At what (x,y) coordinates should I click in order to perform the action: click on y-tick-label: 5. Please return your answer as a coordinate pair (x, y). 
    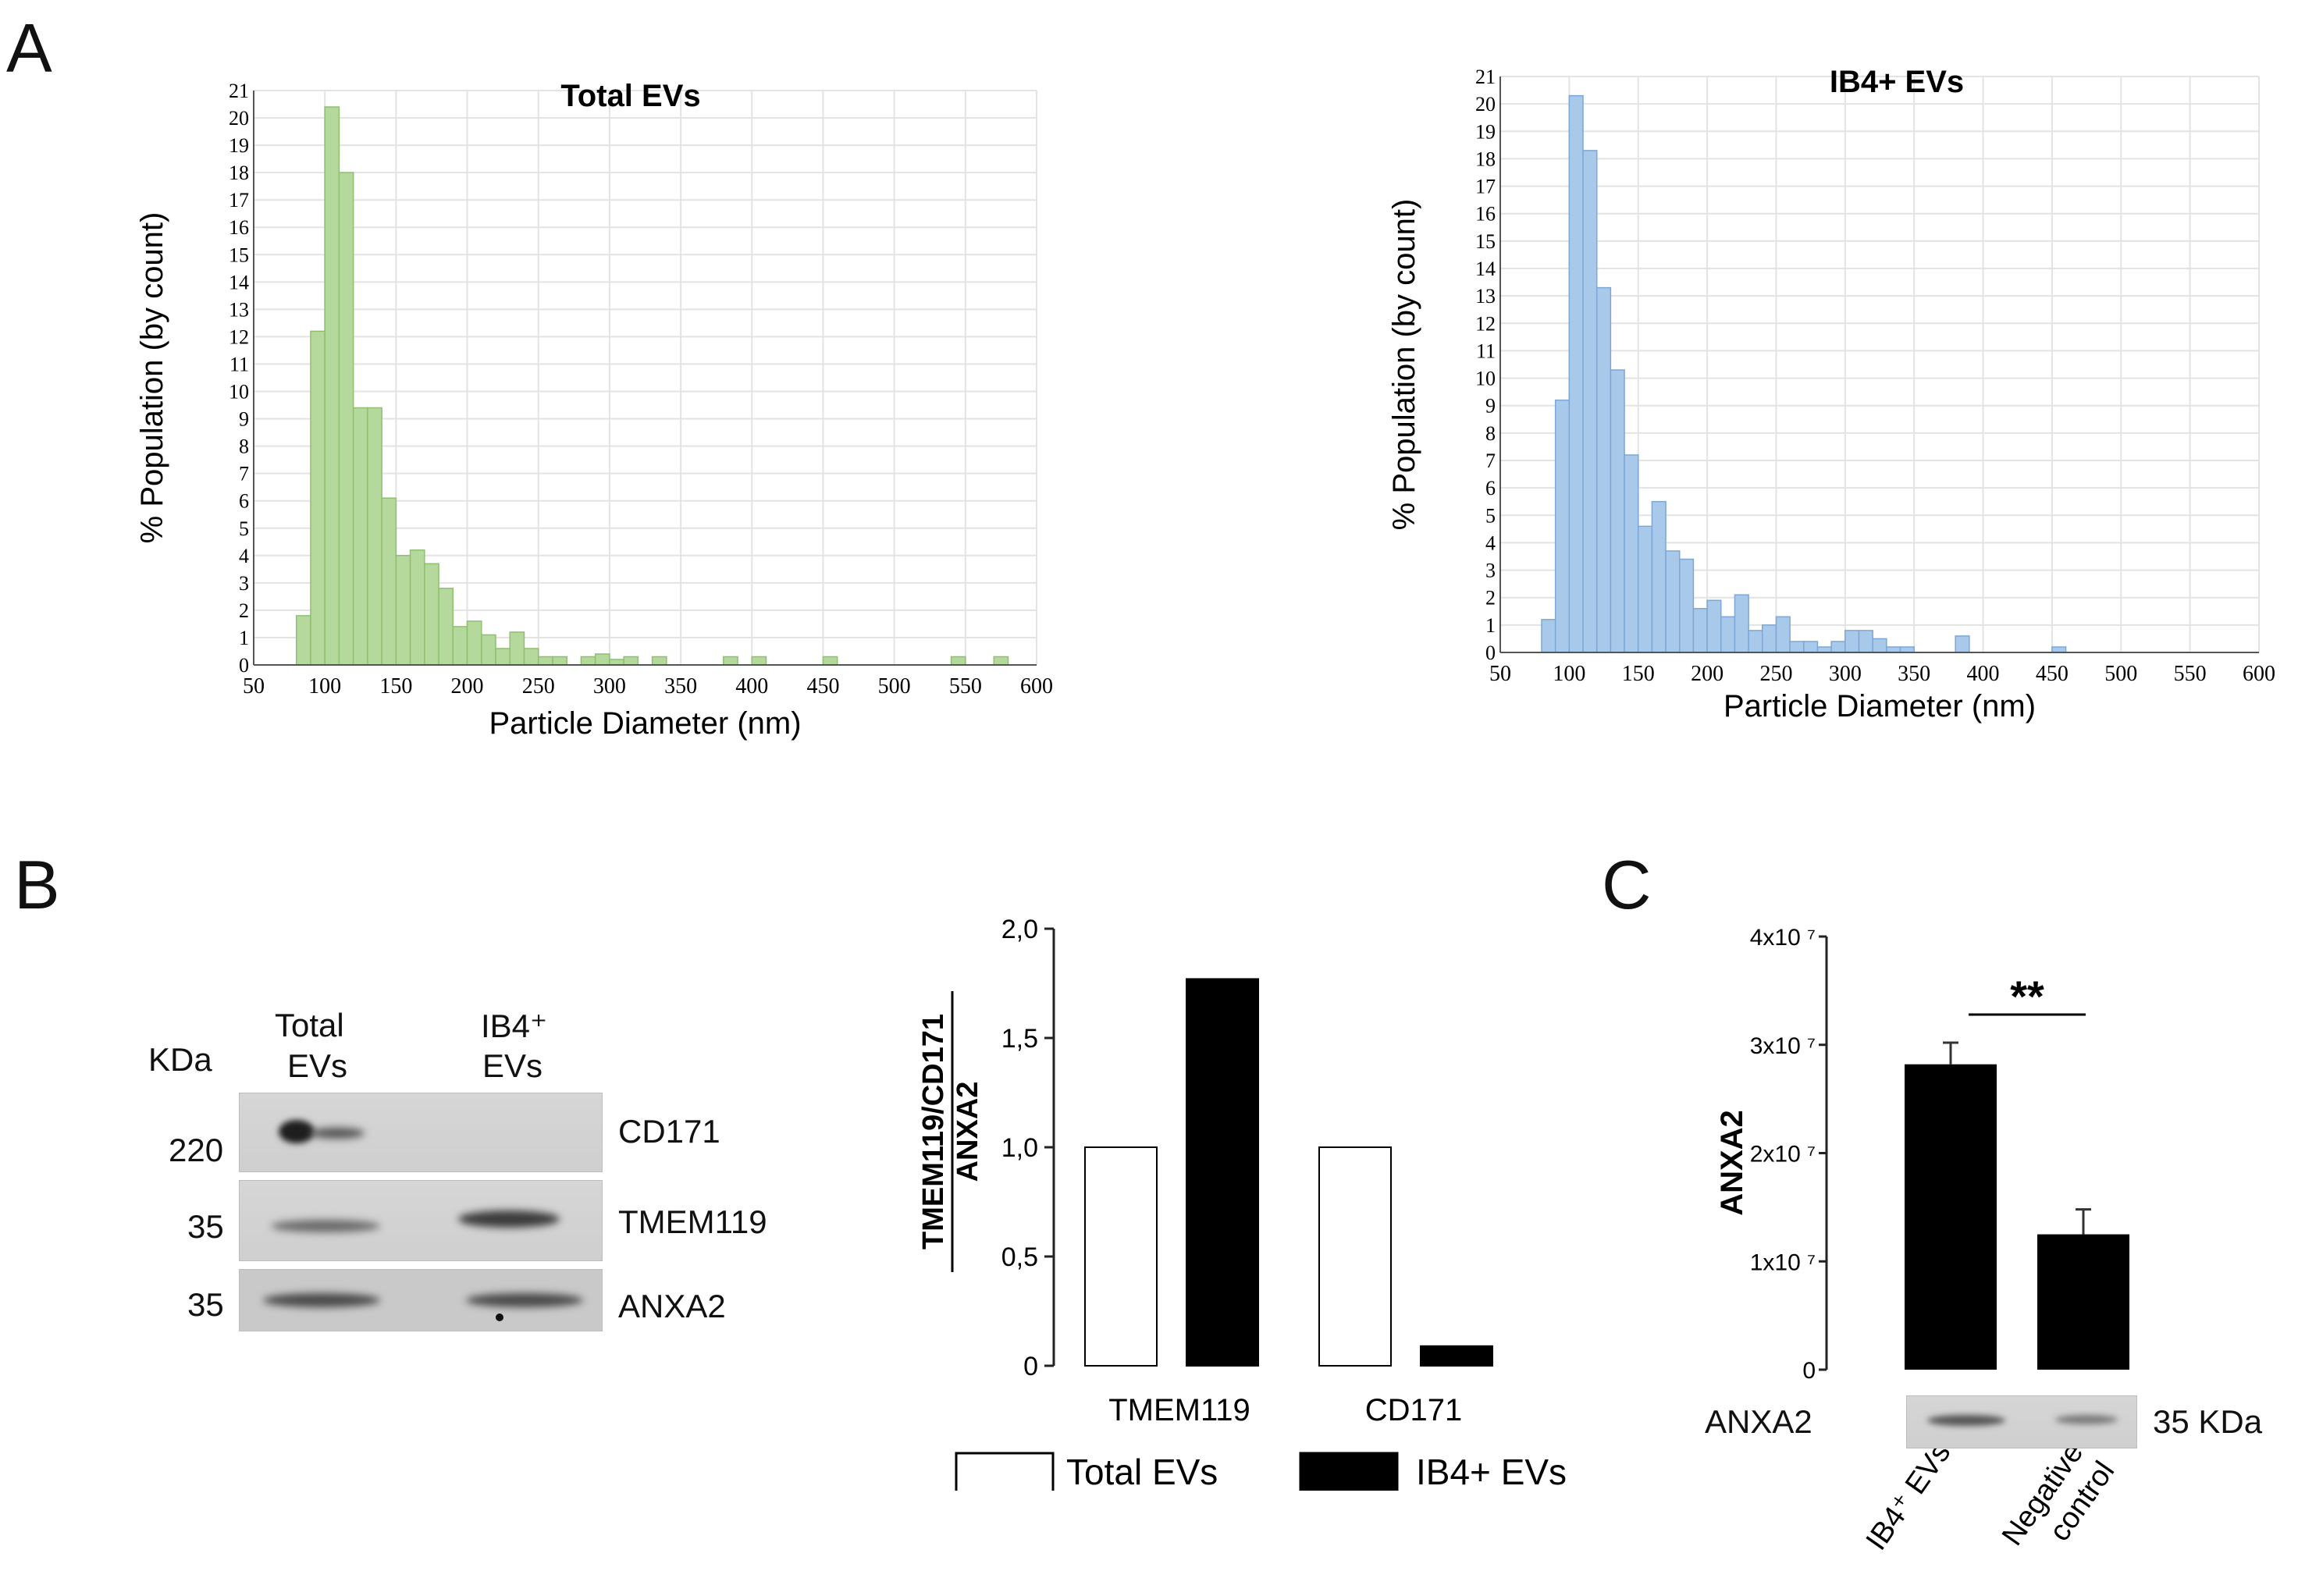
    Looking at the image, I should click on (244, 528).